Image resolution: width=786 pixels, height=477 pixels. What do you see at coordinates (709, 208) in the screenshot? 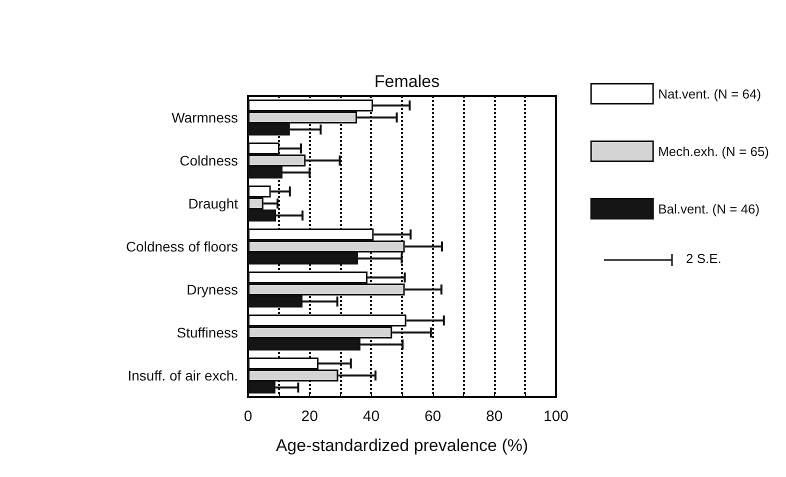
I see `legend-label: Bal.vent. (N = 46)` at bounding box center [709, 208].